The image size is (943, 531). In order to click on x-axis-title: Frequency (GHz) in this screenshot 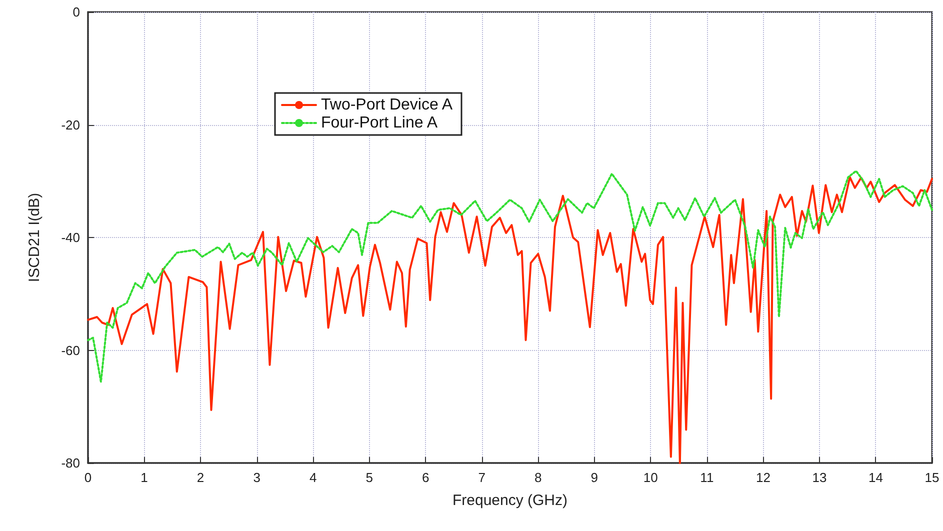, I will do `click(510, 500)`.